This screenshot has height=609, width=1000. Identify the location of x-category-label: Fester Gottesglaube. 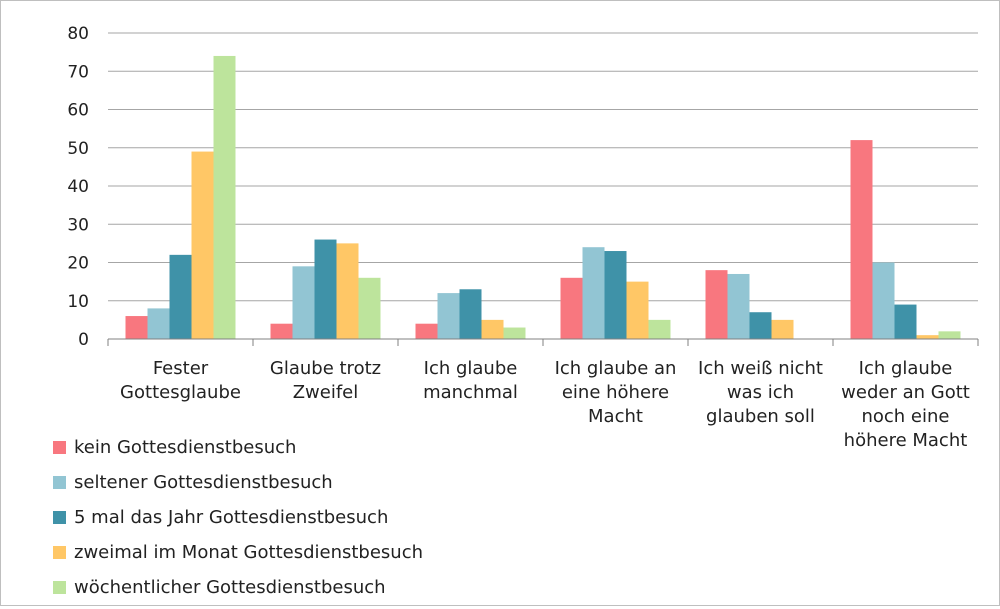
(180, 380).